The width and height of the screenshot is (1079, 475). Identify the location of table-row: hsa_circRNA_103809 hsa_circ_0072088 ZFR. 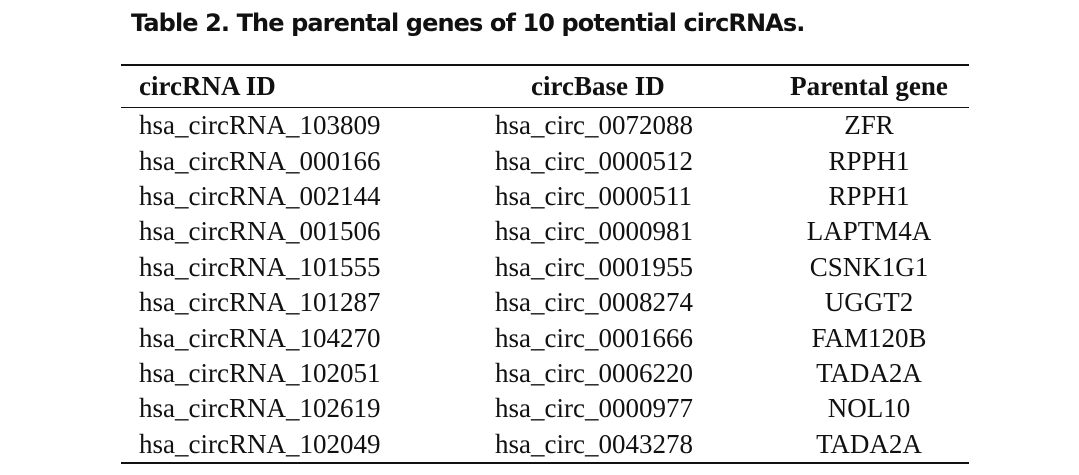
(545, 126).